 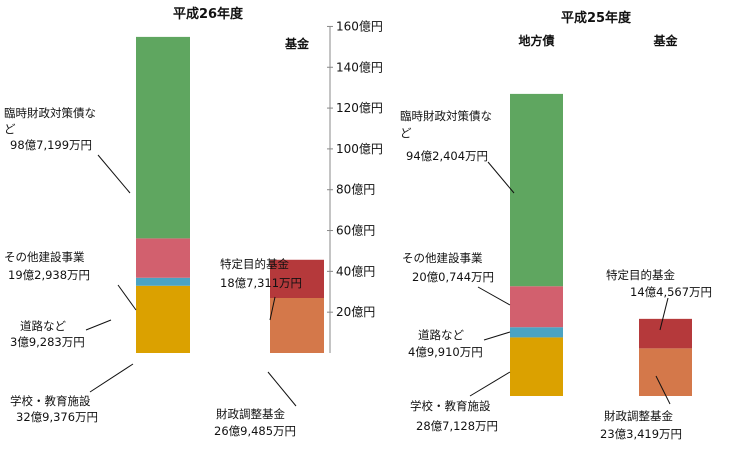 What do you see at coordinates (536, 40) in the screenshot?
I see `category-label: 地方債` at bounding box center [536, 40].